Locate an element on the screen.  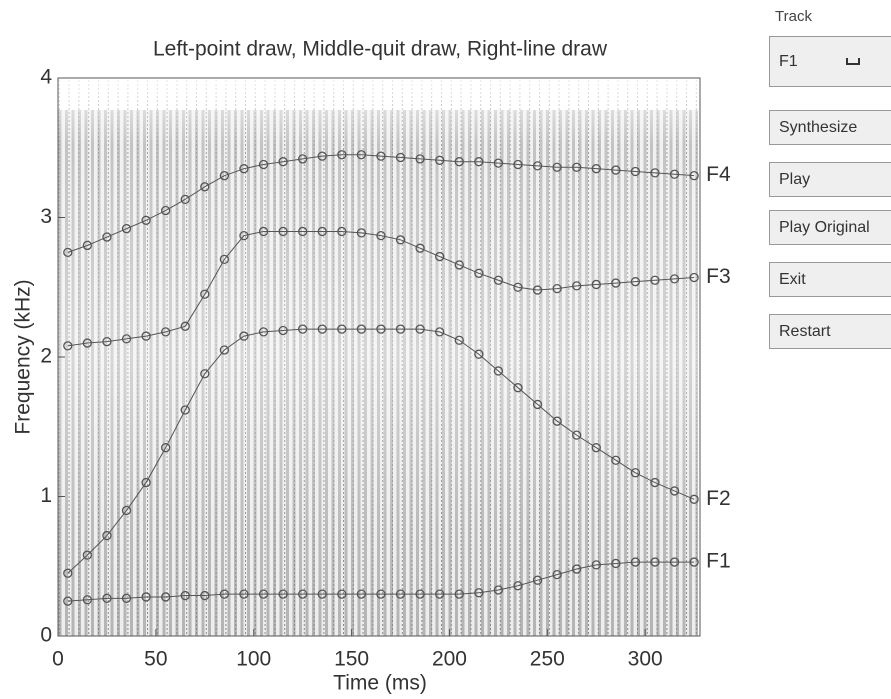
dropdown-icon is located at coordinates (853, 61).